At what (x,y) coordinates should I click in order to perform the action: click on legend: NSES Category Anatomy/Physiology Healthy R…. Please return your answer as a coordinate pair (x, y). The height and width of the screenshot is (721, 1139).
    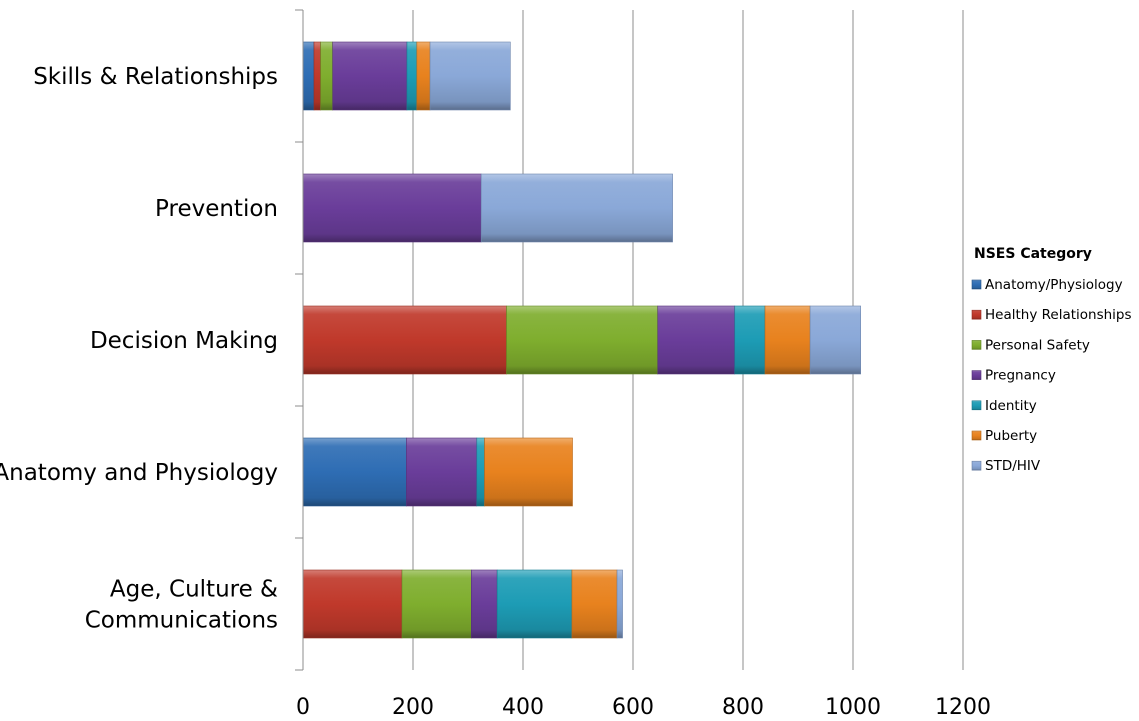
    Looking at the image, I should click on (1051, 360).